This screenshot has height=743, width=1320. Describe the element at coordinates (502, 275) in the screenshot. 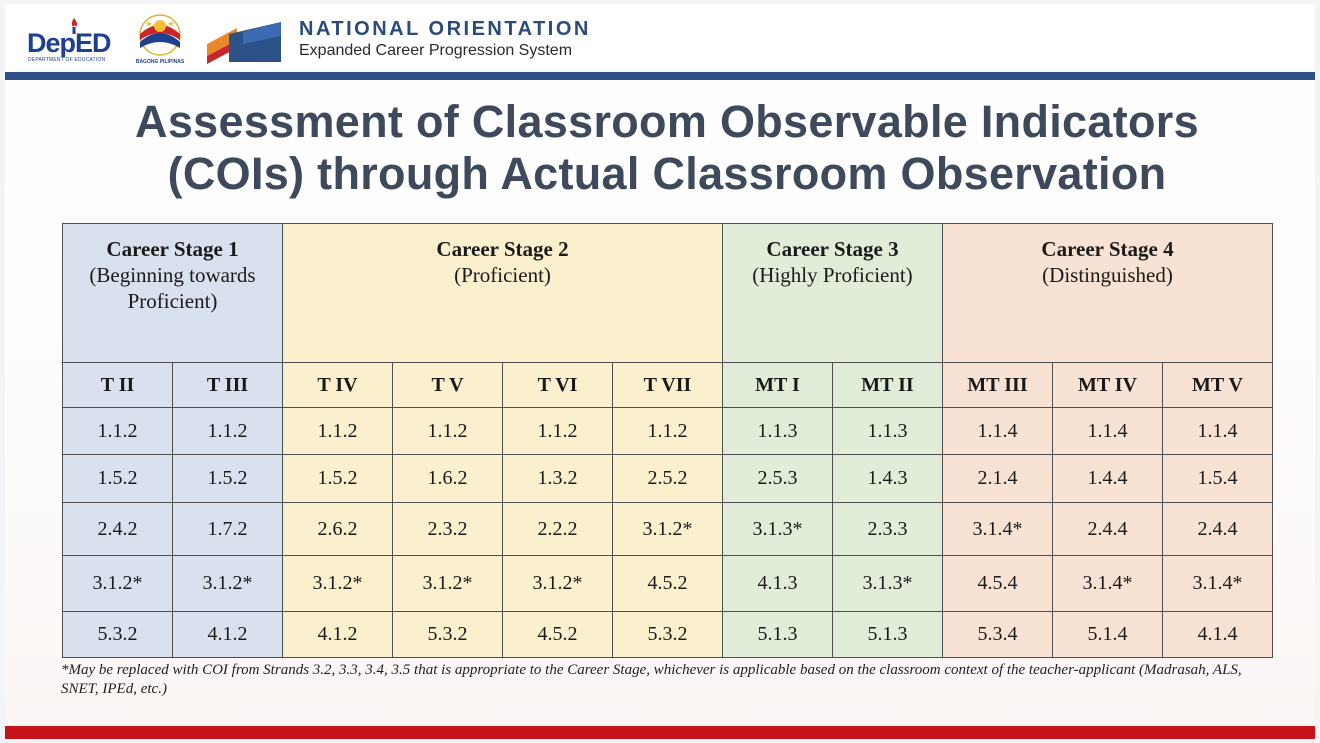

I see `stage-description: (Proficient)` at that location.